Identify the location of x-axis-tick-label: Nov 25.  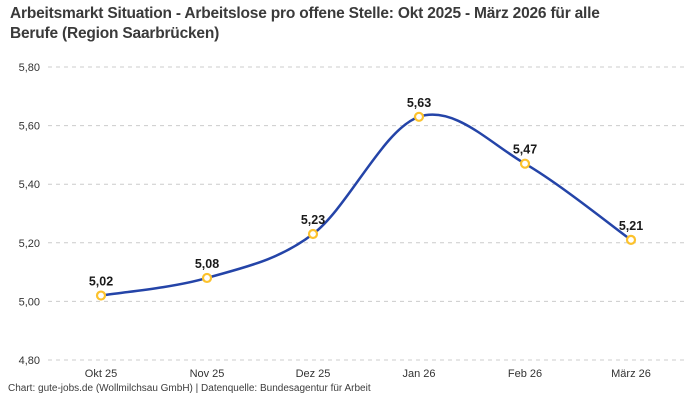
(207, 374).